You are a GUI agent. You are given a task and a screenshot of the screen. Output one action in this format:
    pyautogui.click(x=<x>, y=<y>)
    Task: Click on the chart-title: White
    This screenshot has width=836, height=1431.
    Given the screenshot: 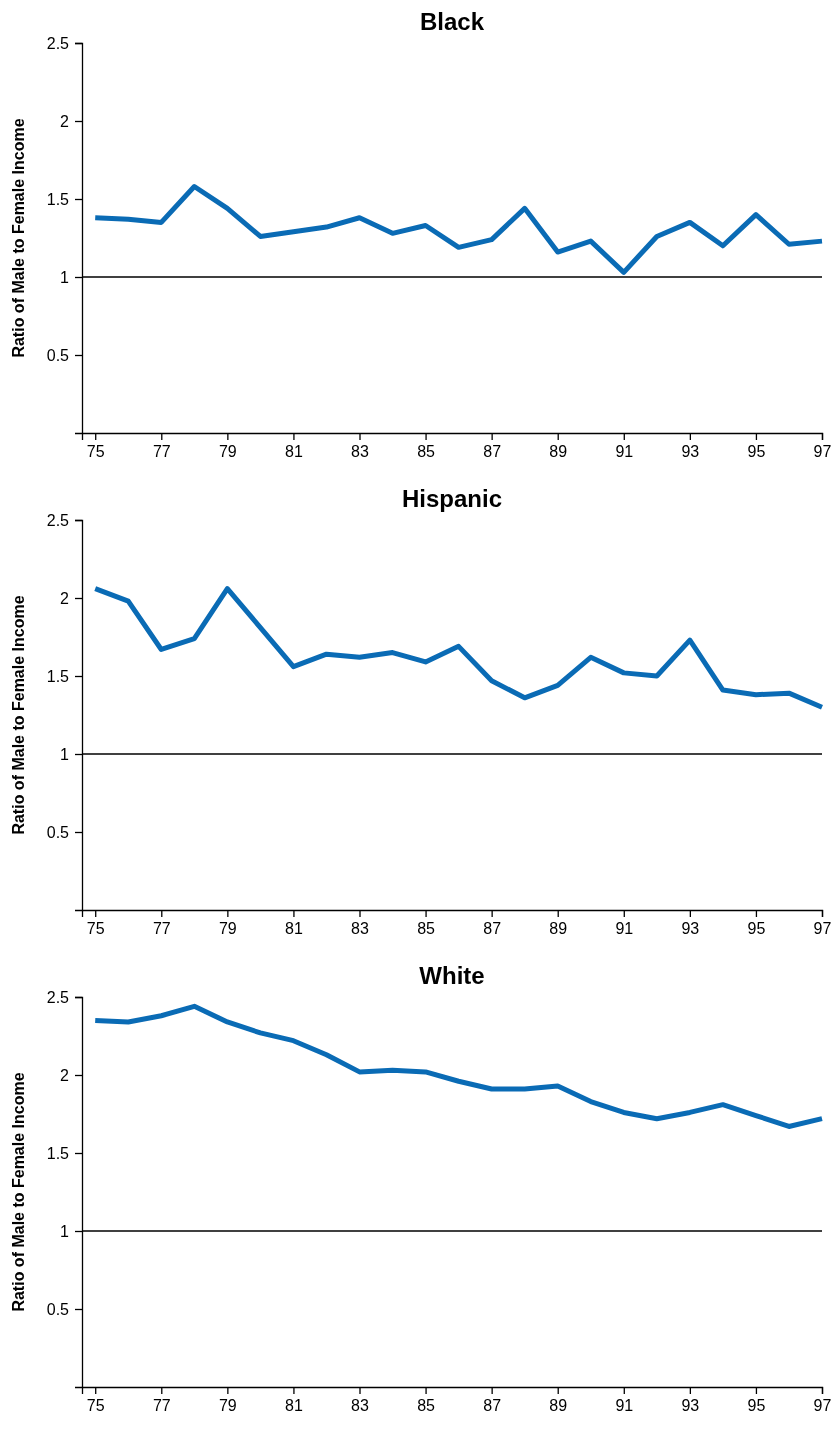 What is the action you would take?
    pyautogui.click(x=452, y=975)
    